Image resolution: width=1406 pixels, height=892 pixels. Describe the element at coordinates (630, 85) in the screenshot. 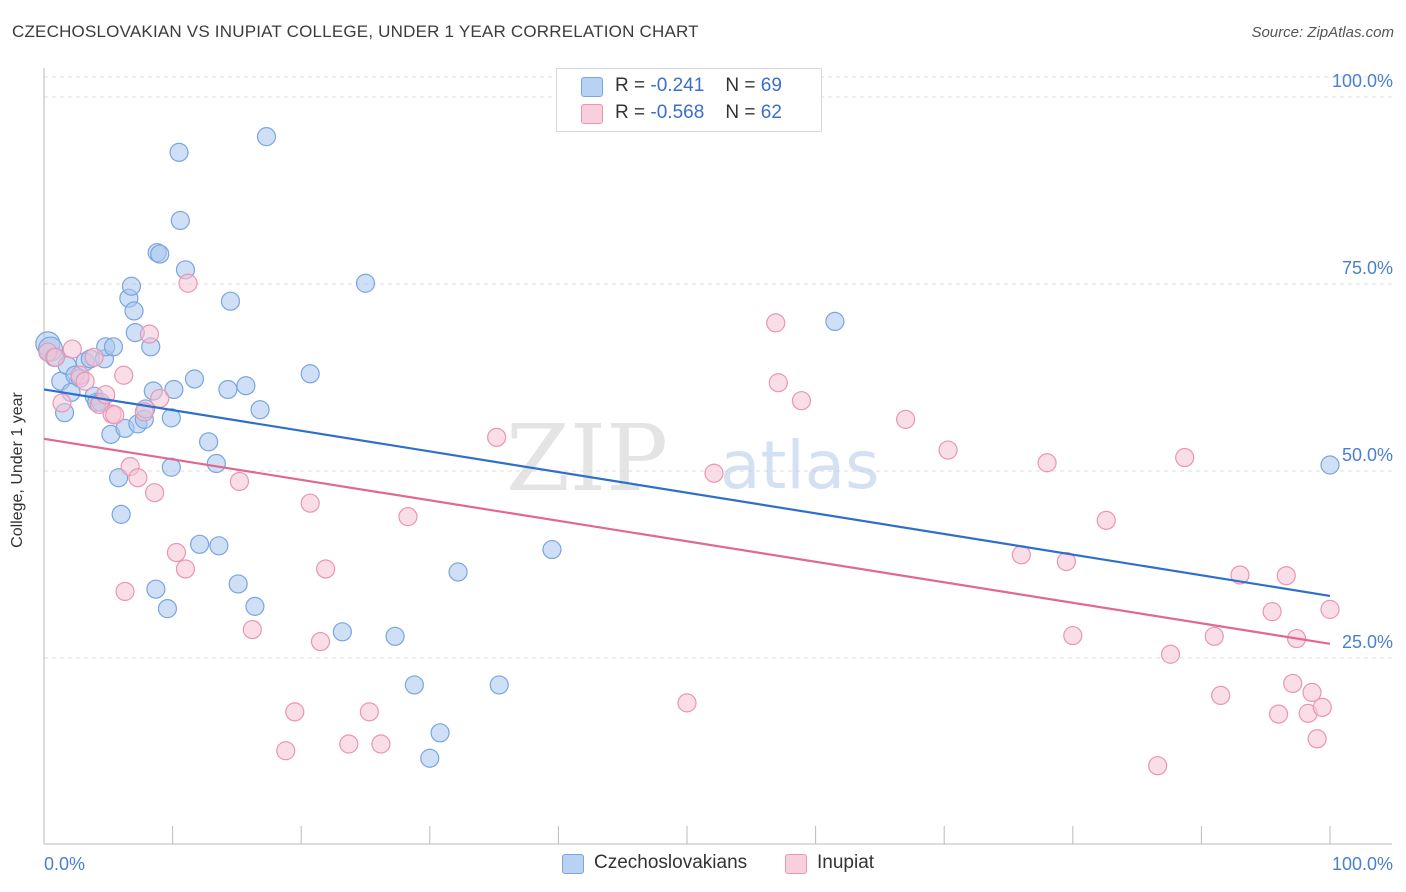

I see `legend-r-label-1: R =` at that location.